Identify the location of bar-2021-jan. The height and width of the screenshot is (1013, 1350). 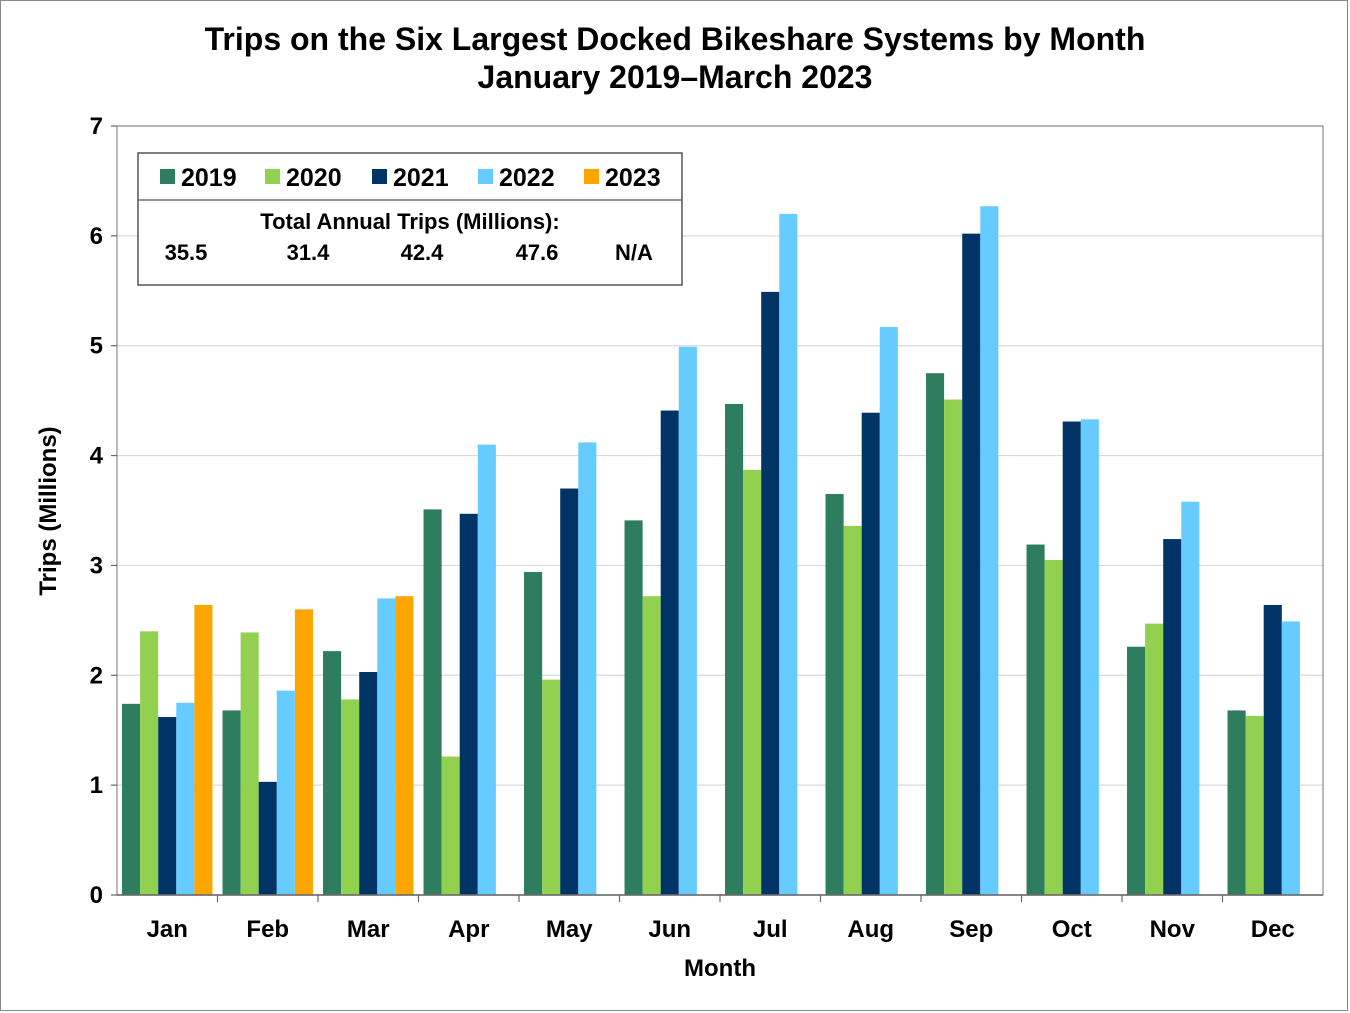
(167, 806).